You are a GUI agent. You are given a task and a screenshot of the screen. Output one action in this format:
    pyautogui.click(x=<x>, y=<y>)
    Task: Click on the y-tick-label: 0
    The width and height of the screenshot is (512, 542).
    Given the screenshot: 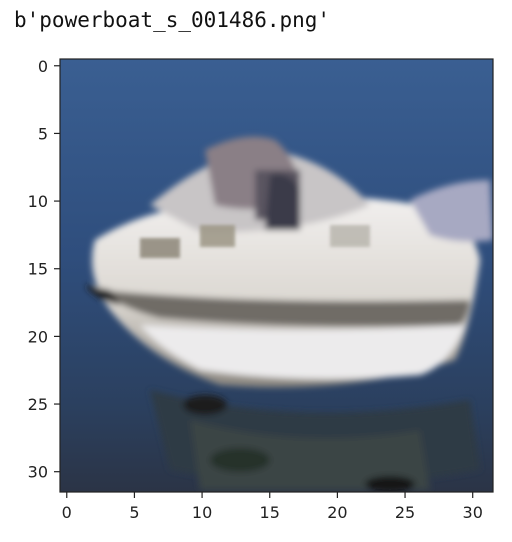 What is the action you would take?
    pyautogui.click(x=43, y=66)
    